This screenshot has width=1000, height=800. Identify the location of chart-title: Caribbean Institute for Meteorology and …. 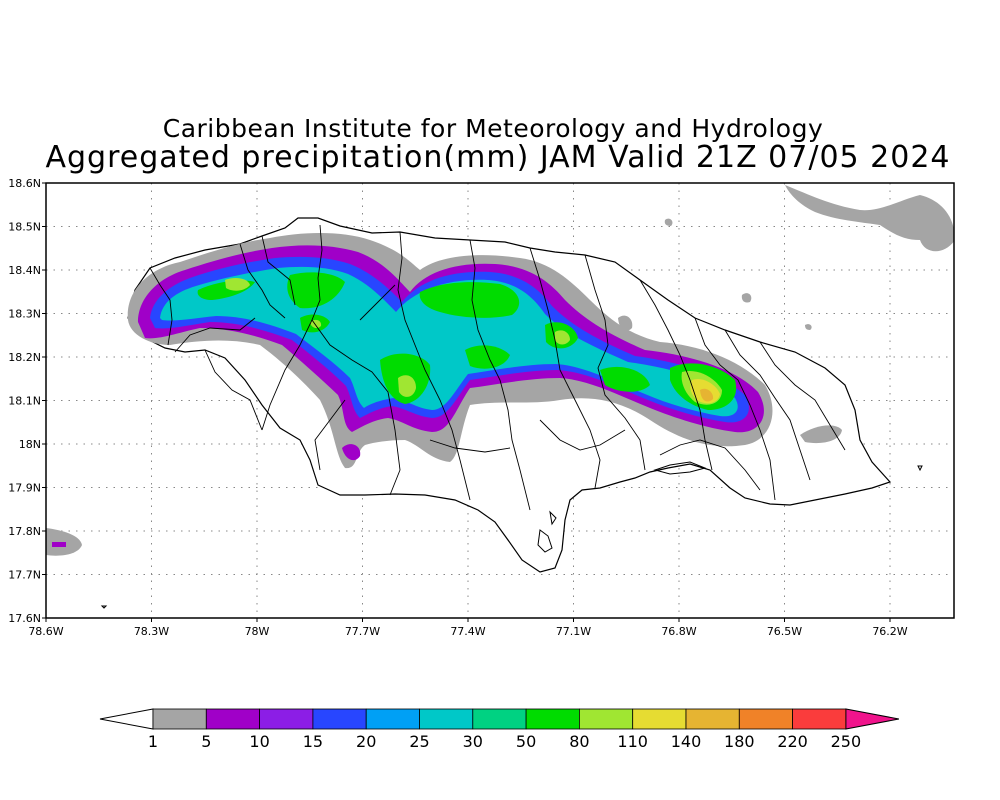
(493, 128).